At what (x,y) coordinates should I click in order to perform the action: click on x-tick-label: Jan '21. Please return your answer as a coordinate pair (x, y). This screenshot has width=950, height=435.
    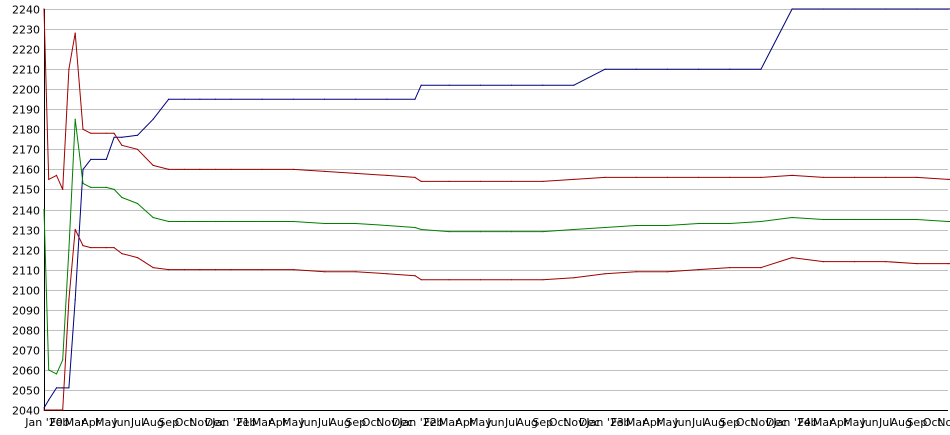
    Looking at the image, I should click on (230, 422).